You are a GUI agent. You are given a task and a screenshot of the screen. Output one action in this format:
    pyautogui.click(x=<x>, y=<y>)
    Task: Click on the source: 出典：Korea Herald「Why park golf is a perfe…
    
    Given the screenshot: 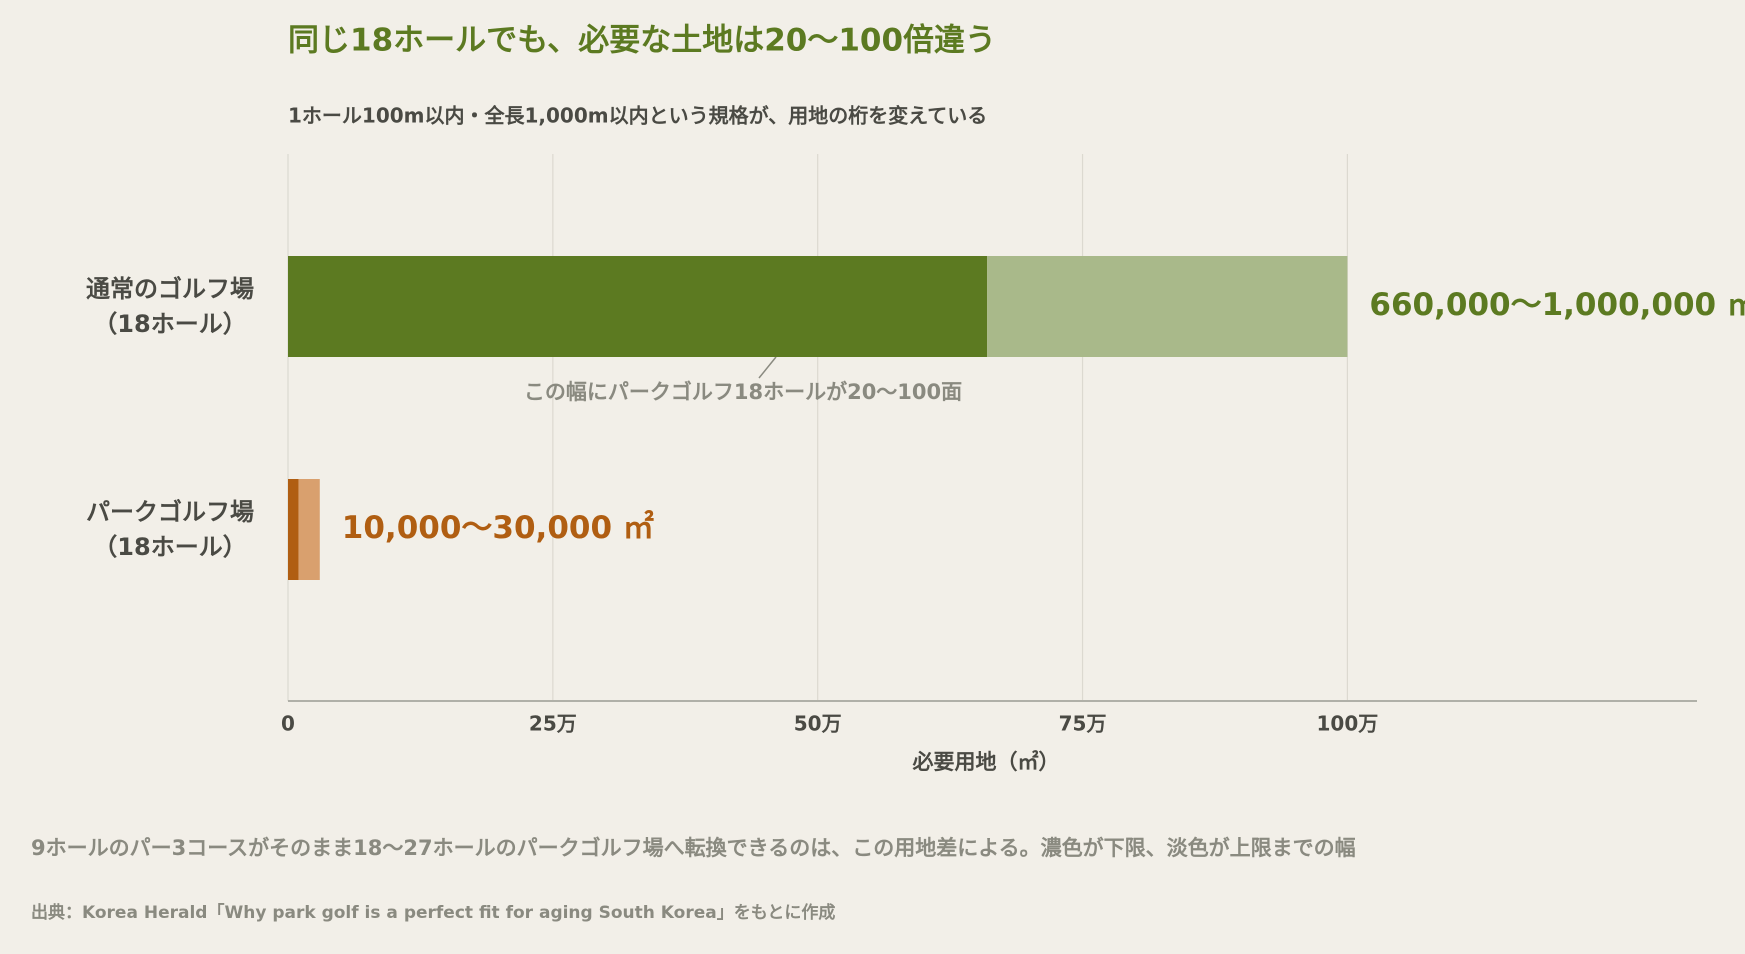 What is the action you would take?
    pyautogui.click(x=433, y=912)
    